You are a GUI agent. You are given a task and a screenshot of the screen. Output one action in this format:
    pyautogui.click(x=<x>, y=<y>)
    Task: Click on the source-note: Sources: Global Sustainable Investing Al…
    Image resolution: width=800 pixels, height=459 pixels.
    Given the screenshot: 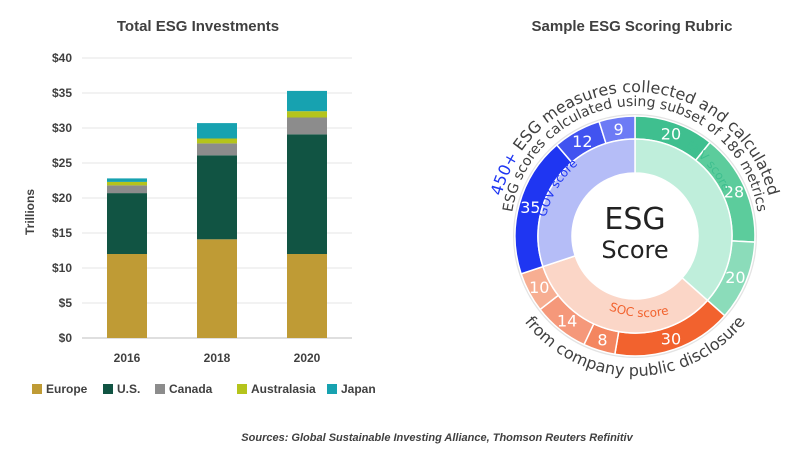 What is the action you would take?
    pyautogui.click(x=437, y=438)
    